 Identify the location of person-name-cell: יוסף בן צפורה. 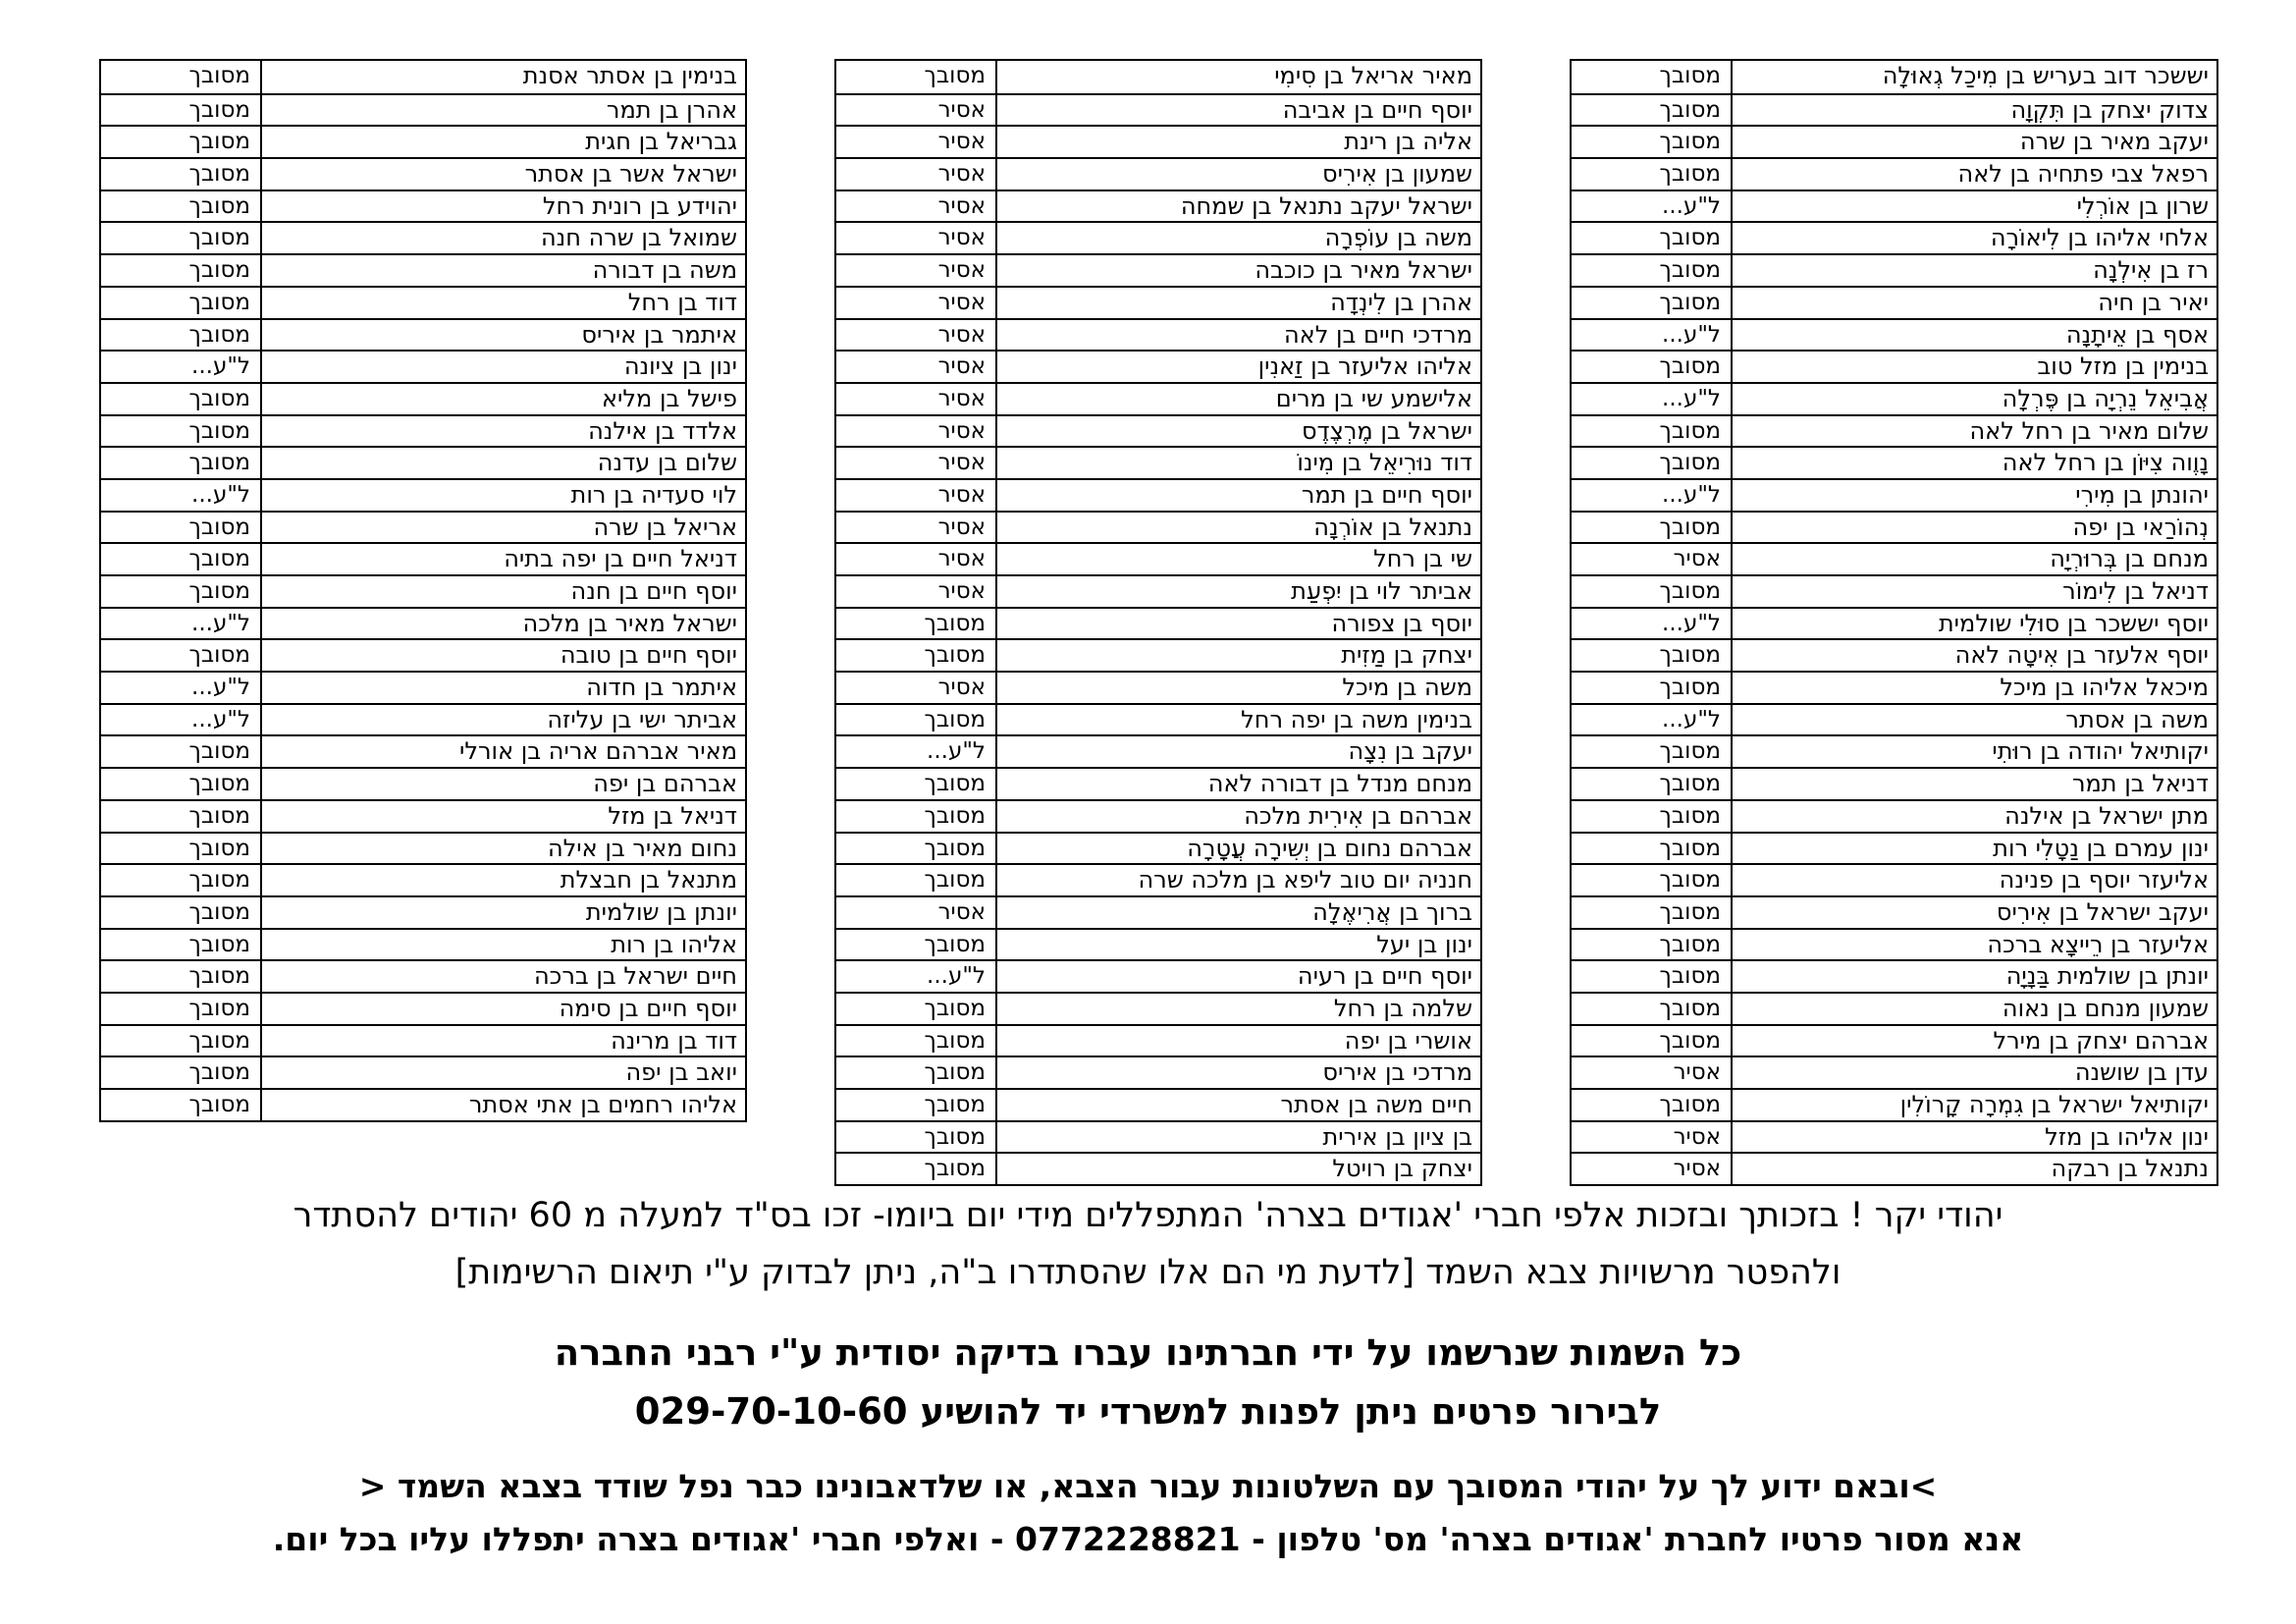
(1237, 623).